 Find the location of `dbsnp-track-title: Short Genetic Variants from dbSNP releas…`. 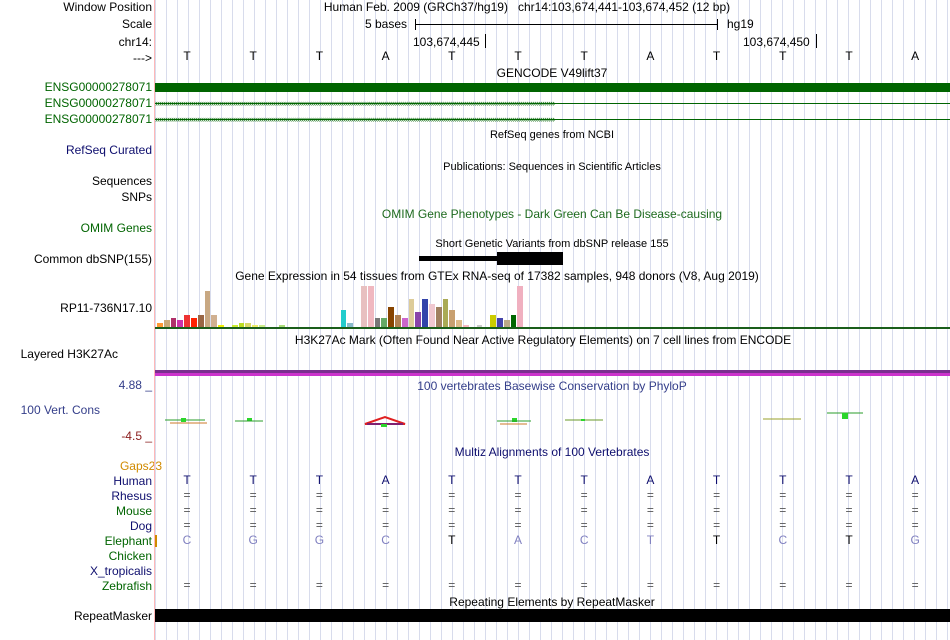

dbsnp-track-title: Short Genetic Variants from dbSNP releas… is located at coordinates (552, 244).